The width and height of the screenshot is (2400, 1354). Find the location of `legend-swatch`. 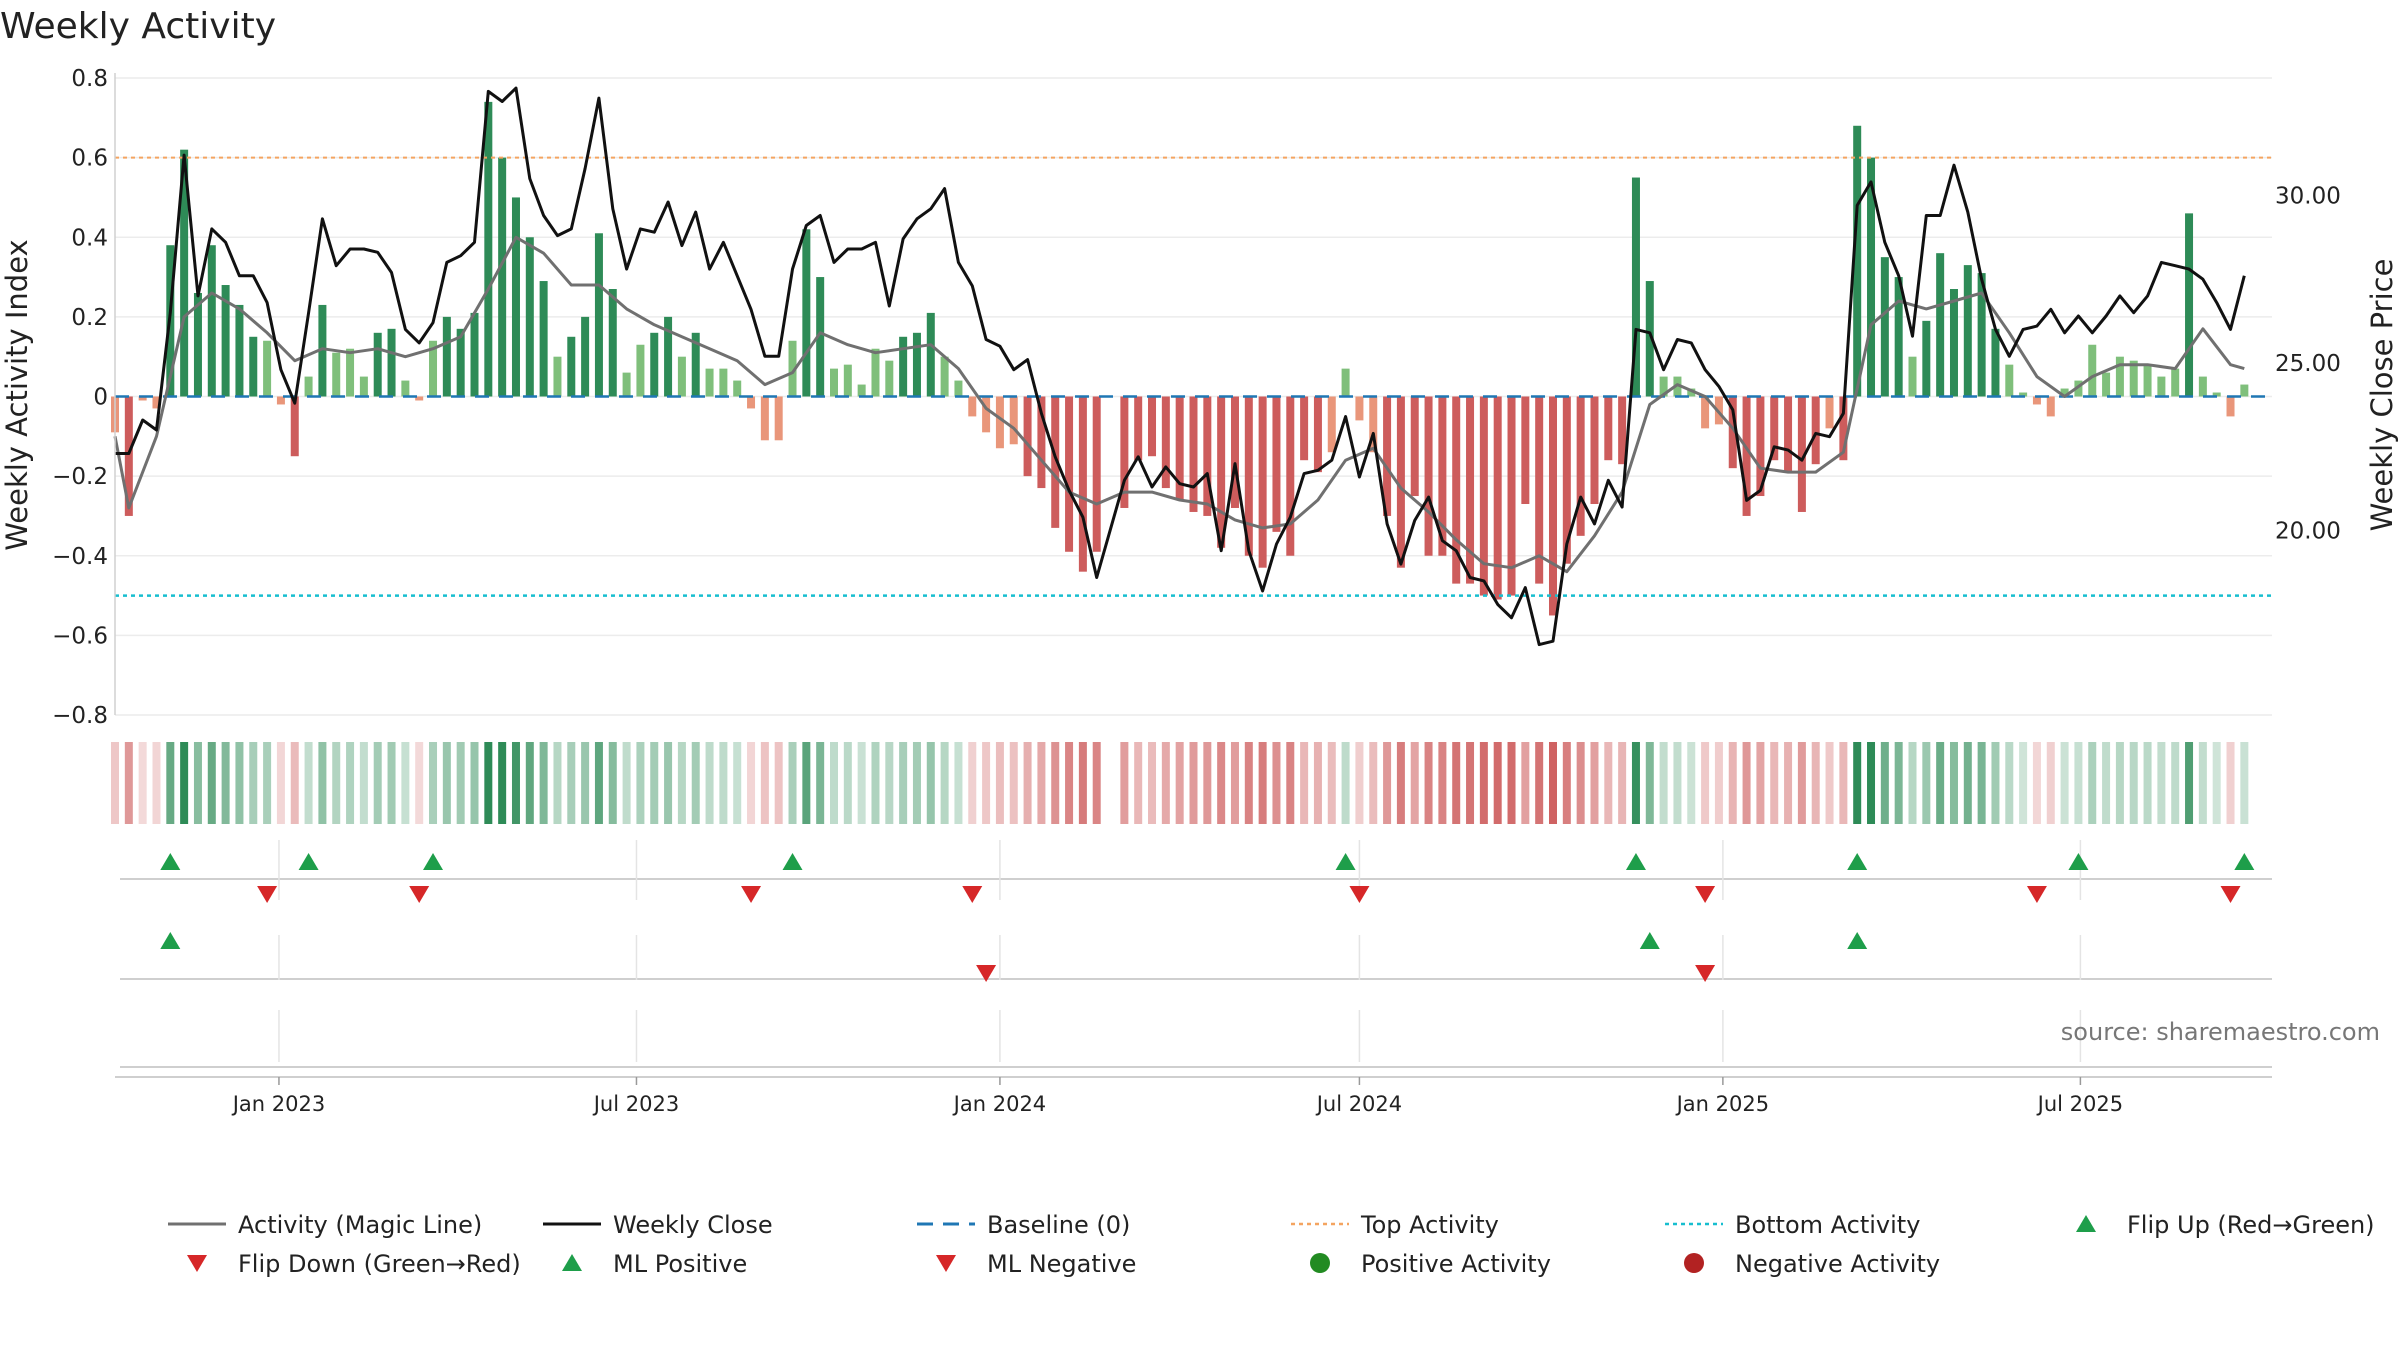

legend-swatch is located at coordinates (572, 1262).